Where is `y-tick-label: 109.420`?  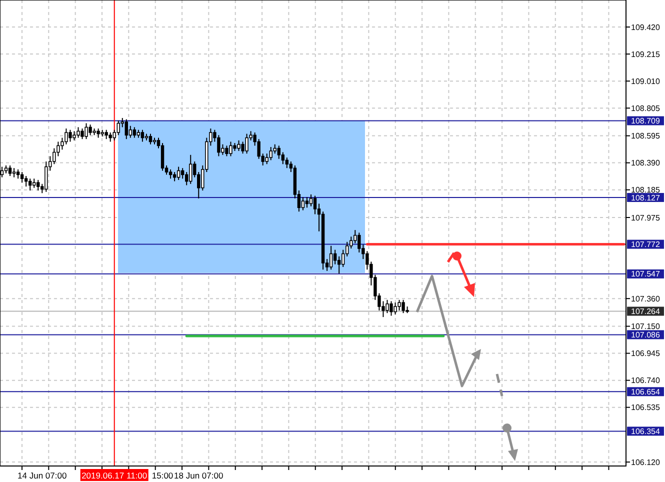
y-tick-label: 109.420 is located at coordinates (646, 27).